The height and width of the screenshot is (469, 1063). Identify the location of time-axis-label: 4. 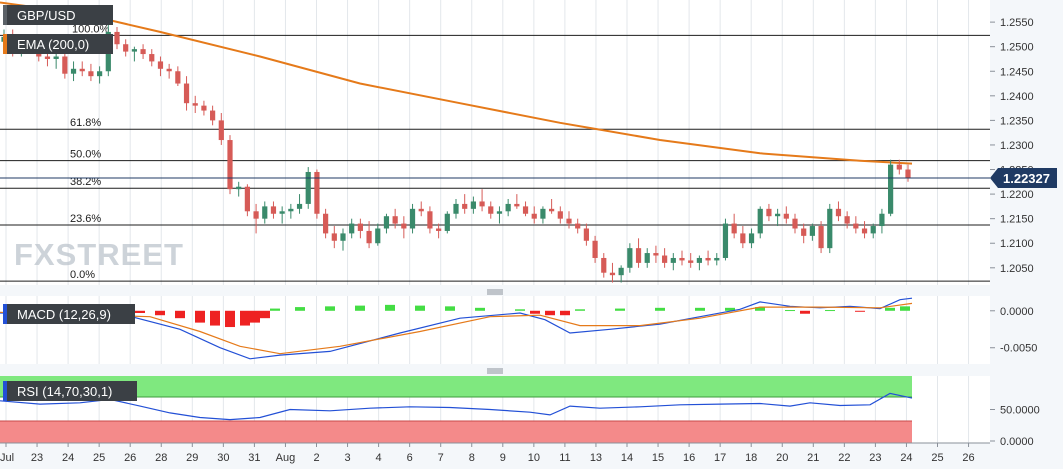
(379, 458).